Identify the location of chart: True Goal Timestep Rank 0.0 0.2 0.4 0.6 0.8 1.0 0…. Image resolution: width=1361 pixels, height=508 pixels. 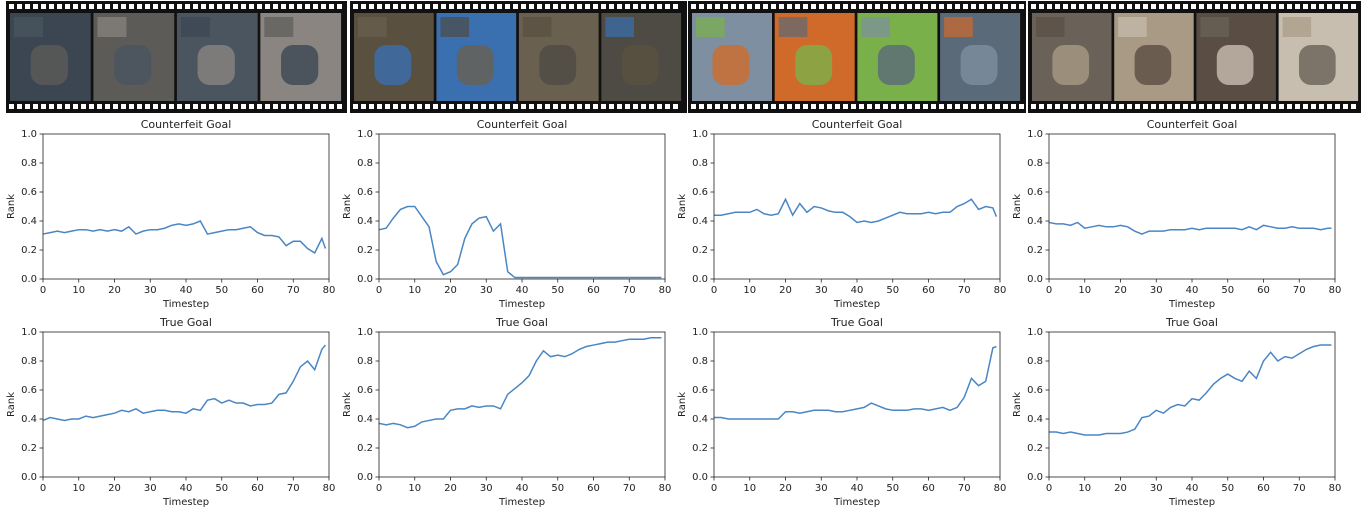
(1176, 412).